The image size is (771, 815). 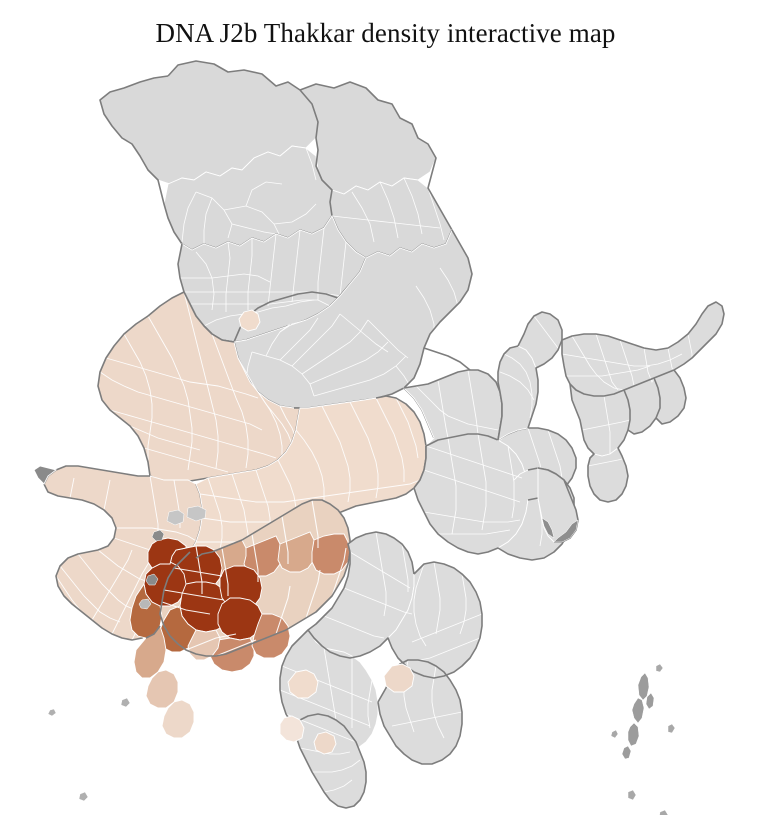 I want to click on region-coastal-islets, so click(x=172, y=557).